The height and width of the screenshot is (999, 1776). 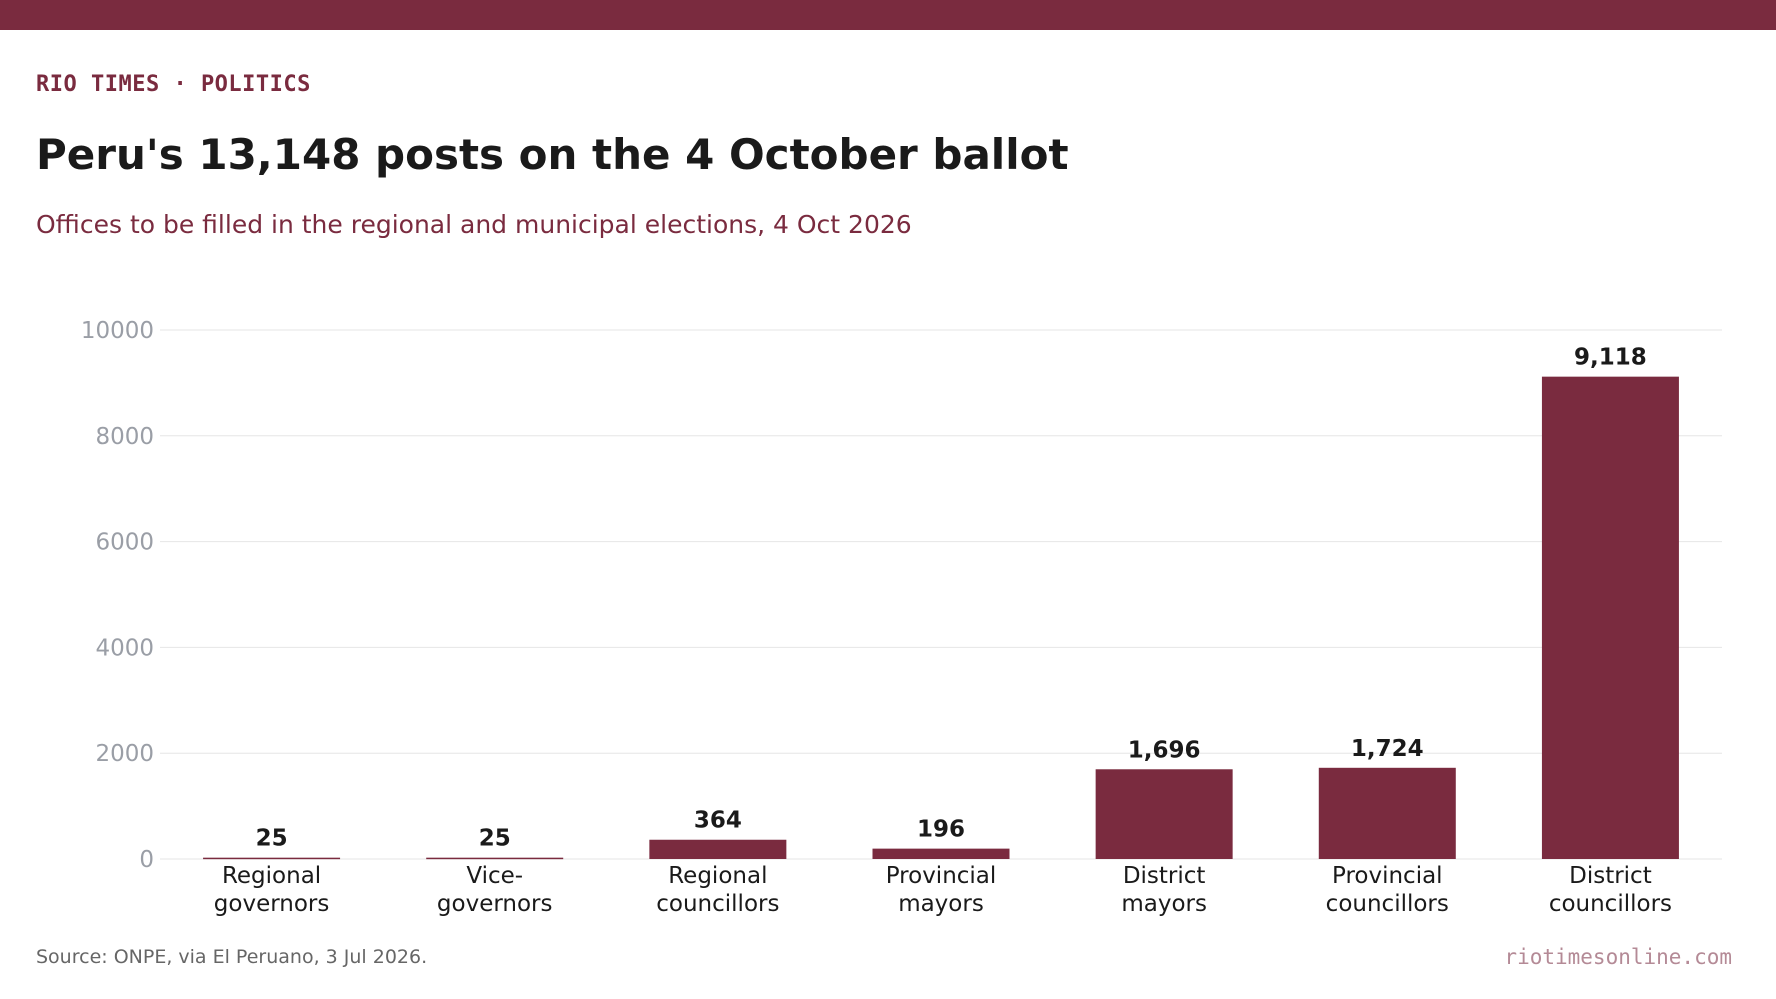 What do you see at coordinates (124, 543) in the screenshot?
I see `y-tick-label: 6000` at bounding box center [124, 543].